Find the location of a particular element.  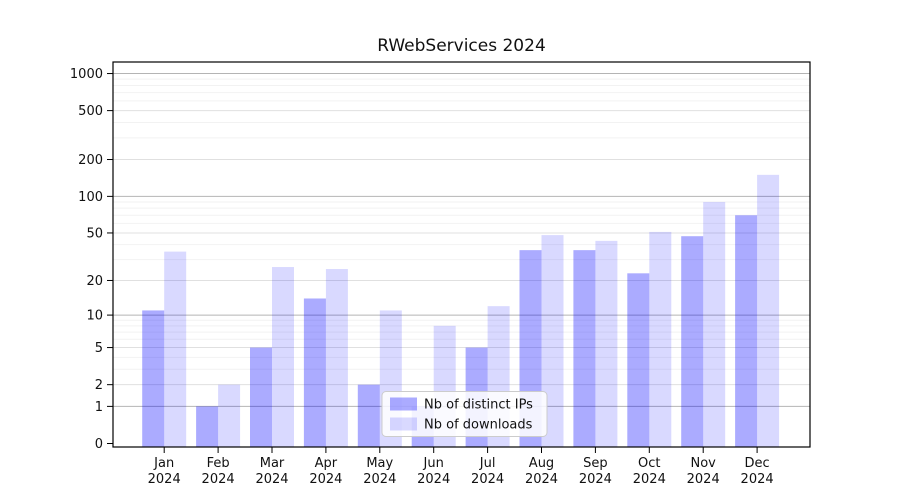

y-axis-tick-label: 50 is located at coordinates (94, 233).